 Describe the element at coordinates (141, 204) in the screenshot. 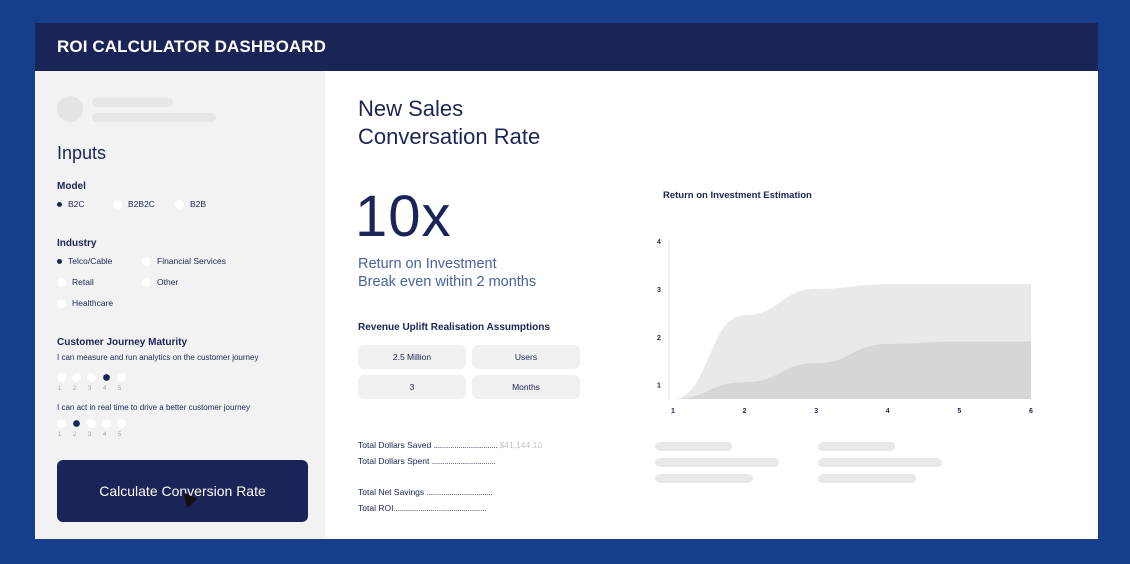

I see `model-option-label: B2B2C` at that location.